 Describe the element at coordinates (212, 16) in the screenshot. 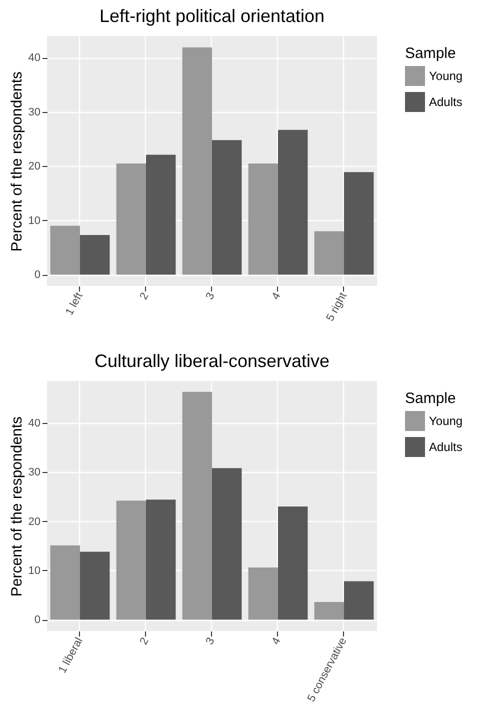

I see `chart-title: Left-right political orientation` at that location.